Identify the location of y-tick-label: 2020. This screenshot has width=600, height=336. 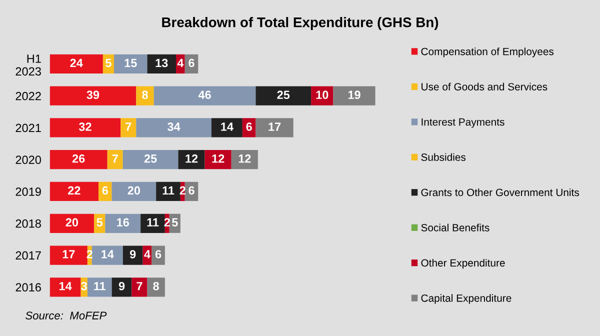
(29, 160).